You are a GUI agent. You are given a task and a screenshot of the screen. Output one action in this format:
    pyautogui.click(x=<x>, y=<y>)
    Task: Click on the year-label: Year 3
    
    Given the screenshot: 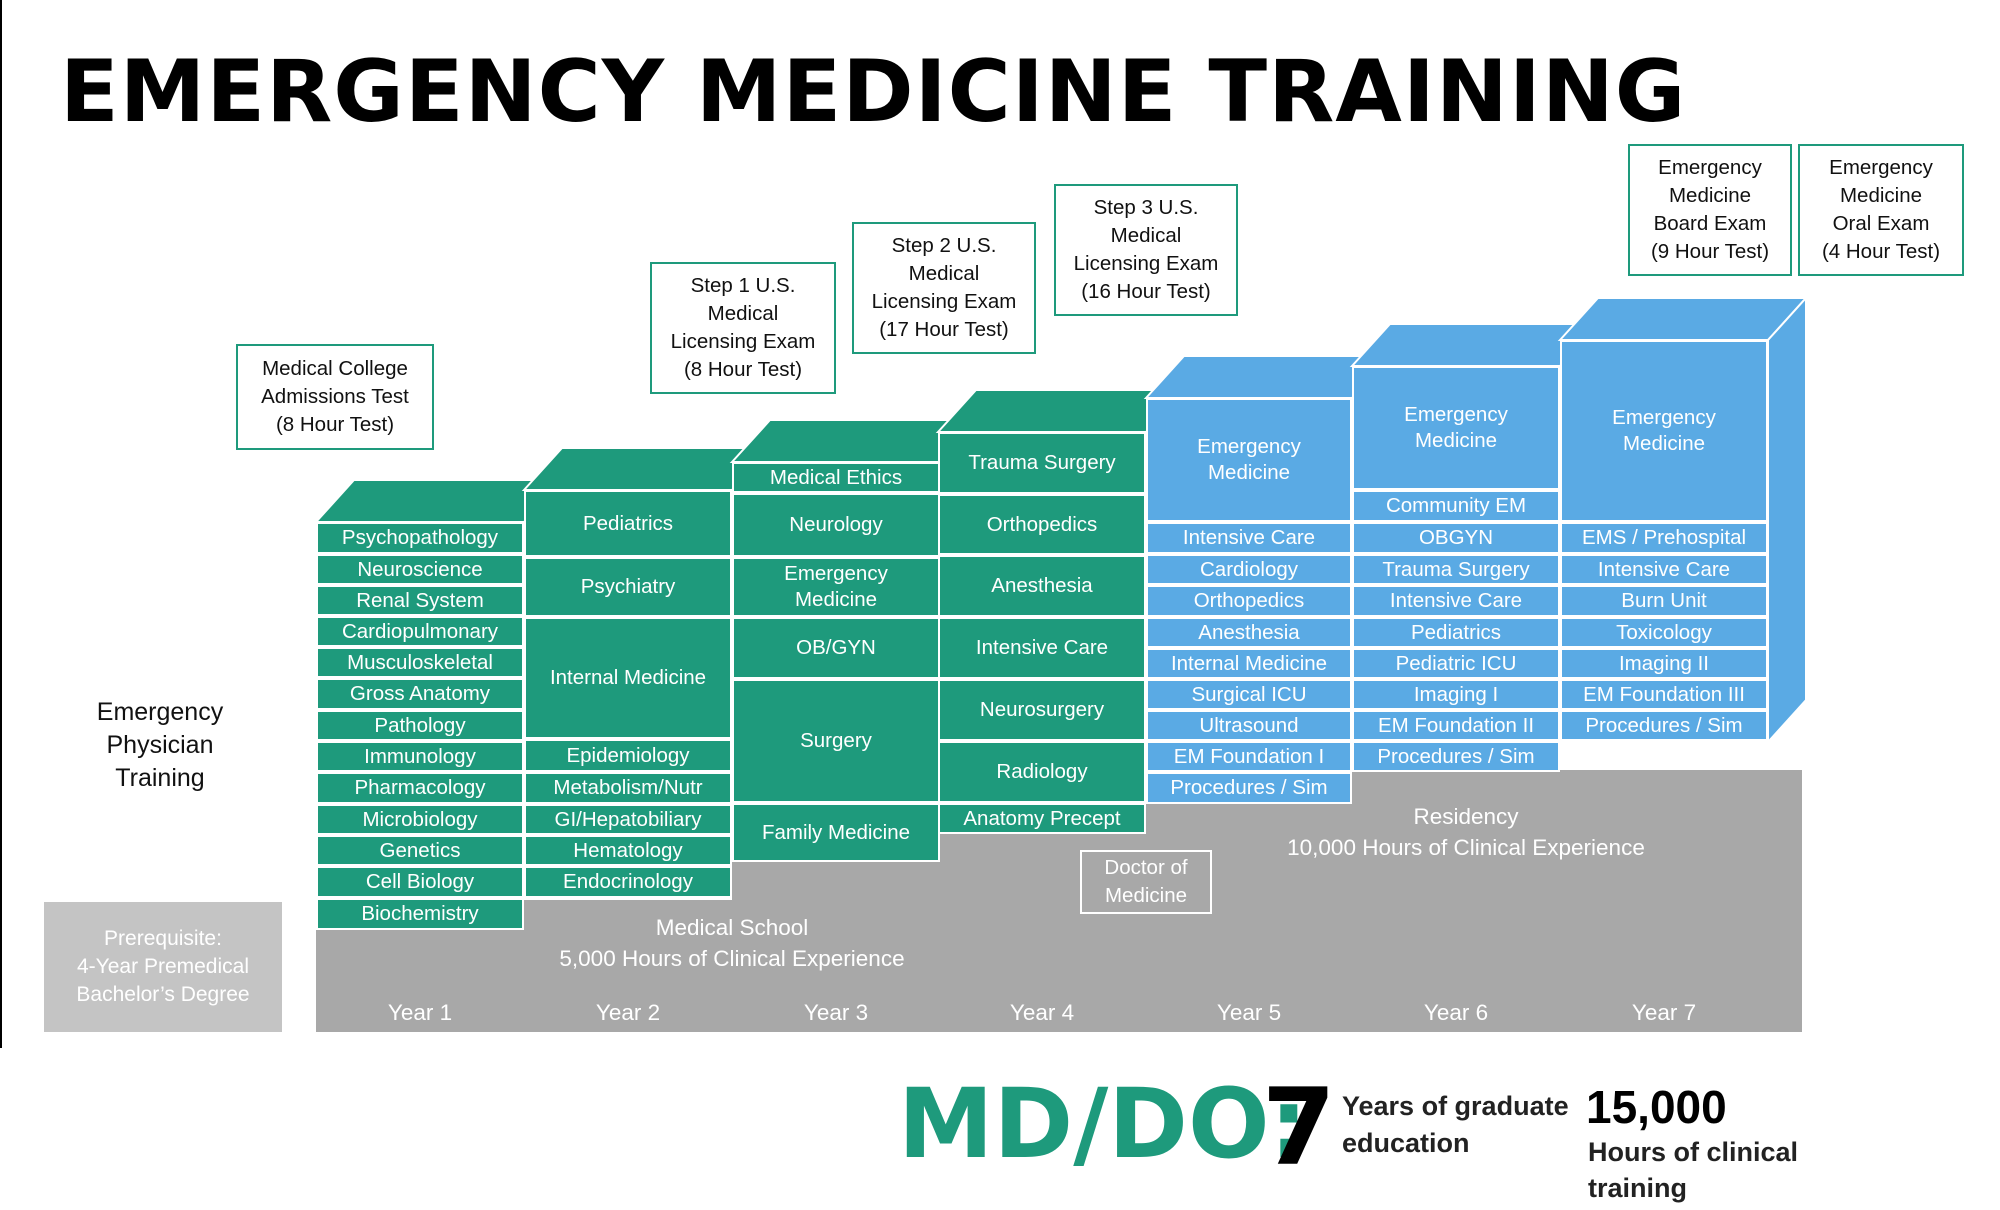 What is the action you would take?
    pyautogui.click(x=836, y=1012)
    